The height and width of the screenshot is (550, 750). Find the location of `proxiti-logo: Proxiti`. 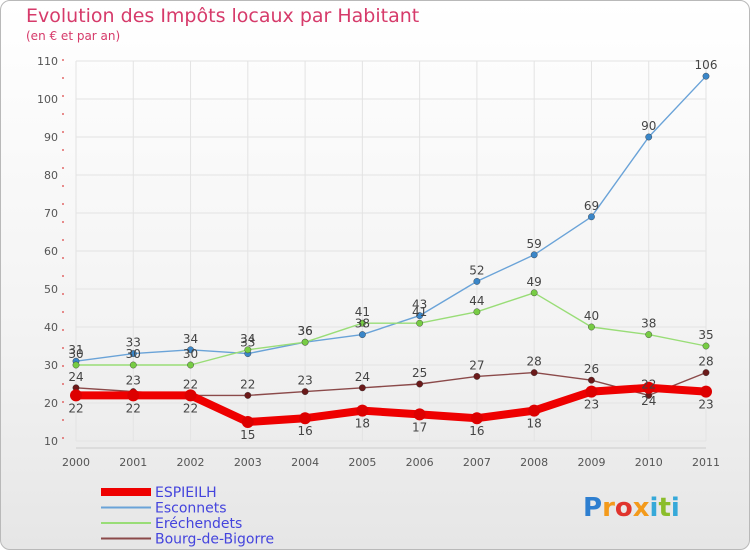

proxiti-logo: Proxiti is located at coordinates (631, 508).